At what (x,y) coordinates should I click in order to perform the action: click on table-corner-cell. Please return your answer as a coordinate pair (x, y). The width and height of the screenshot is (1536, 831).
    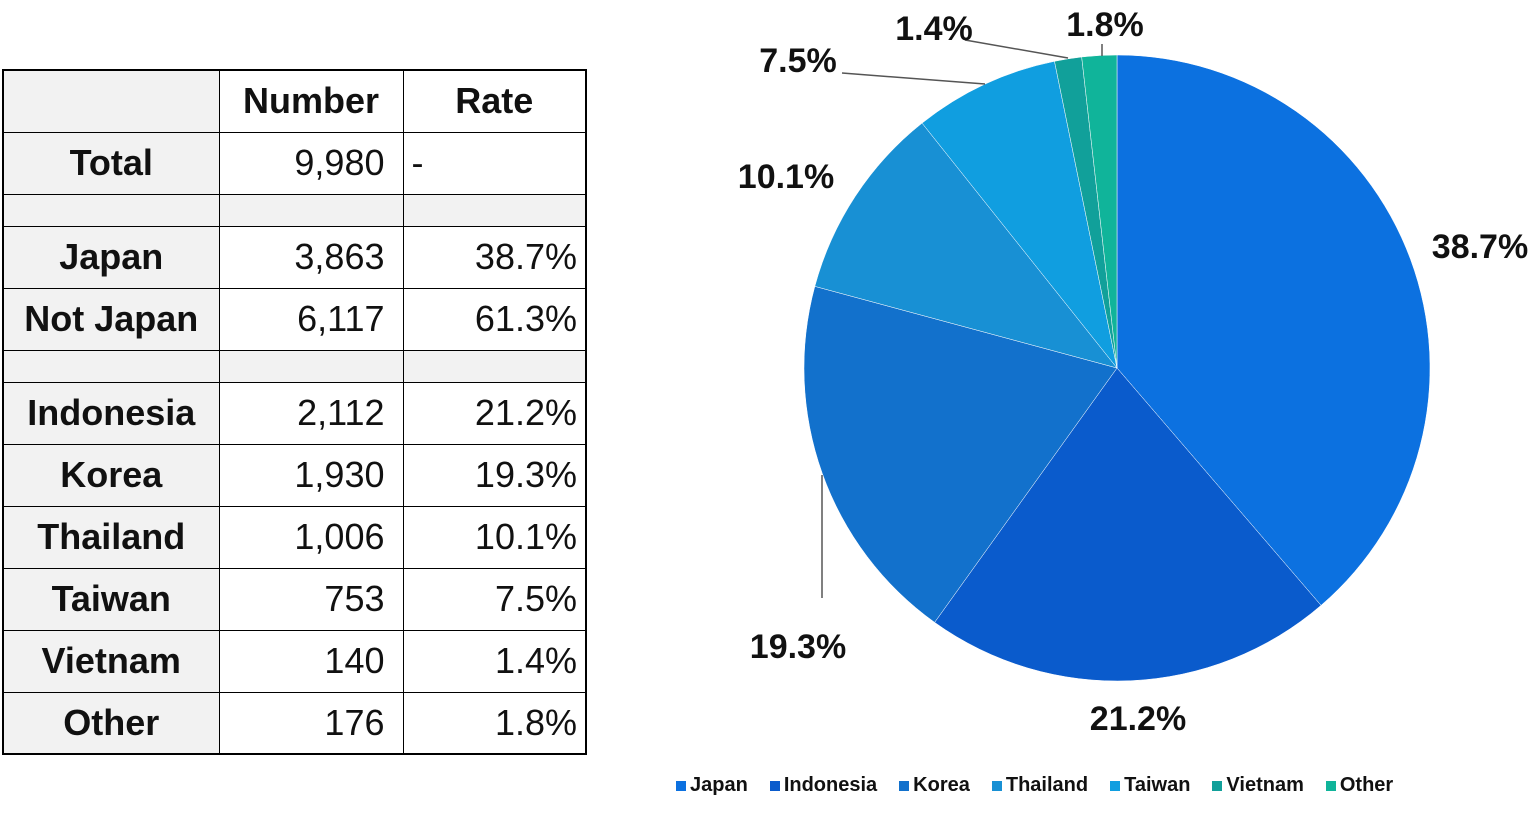
    Looking at the image, I should click on (111, 101).